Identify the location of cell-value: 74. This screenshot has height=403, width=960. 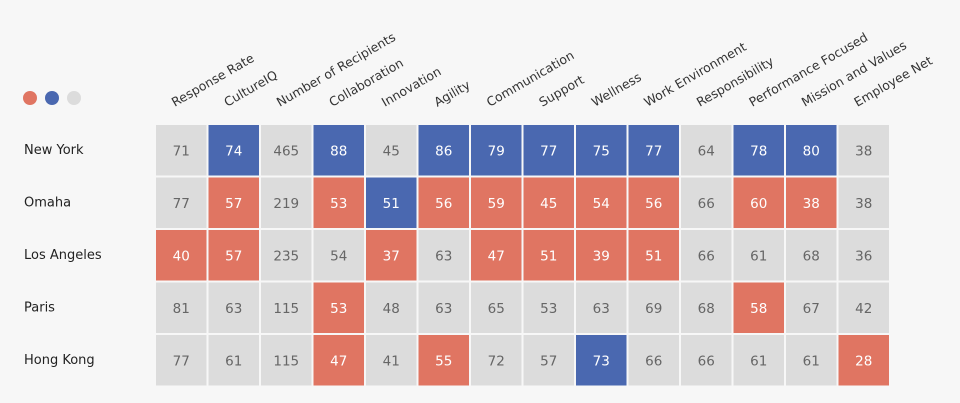
(233, 151).